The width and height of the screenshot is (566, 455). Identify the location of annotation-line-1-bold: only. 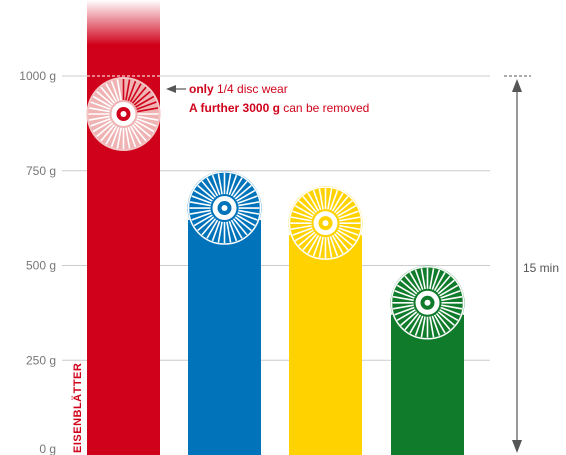
(201, 89).